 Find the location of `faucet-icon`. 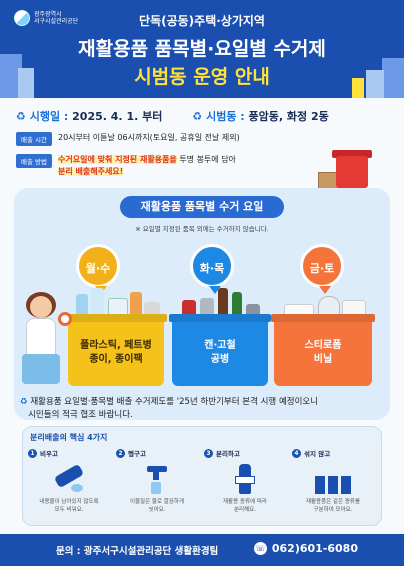

faucet-icon is located at coordinates (157, 479).